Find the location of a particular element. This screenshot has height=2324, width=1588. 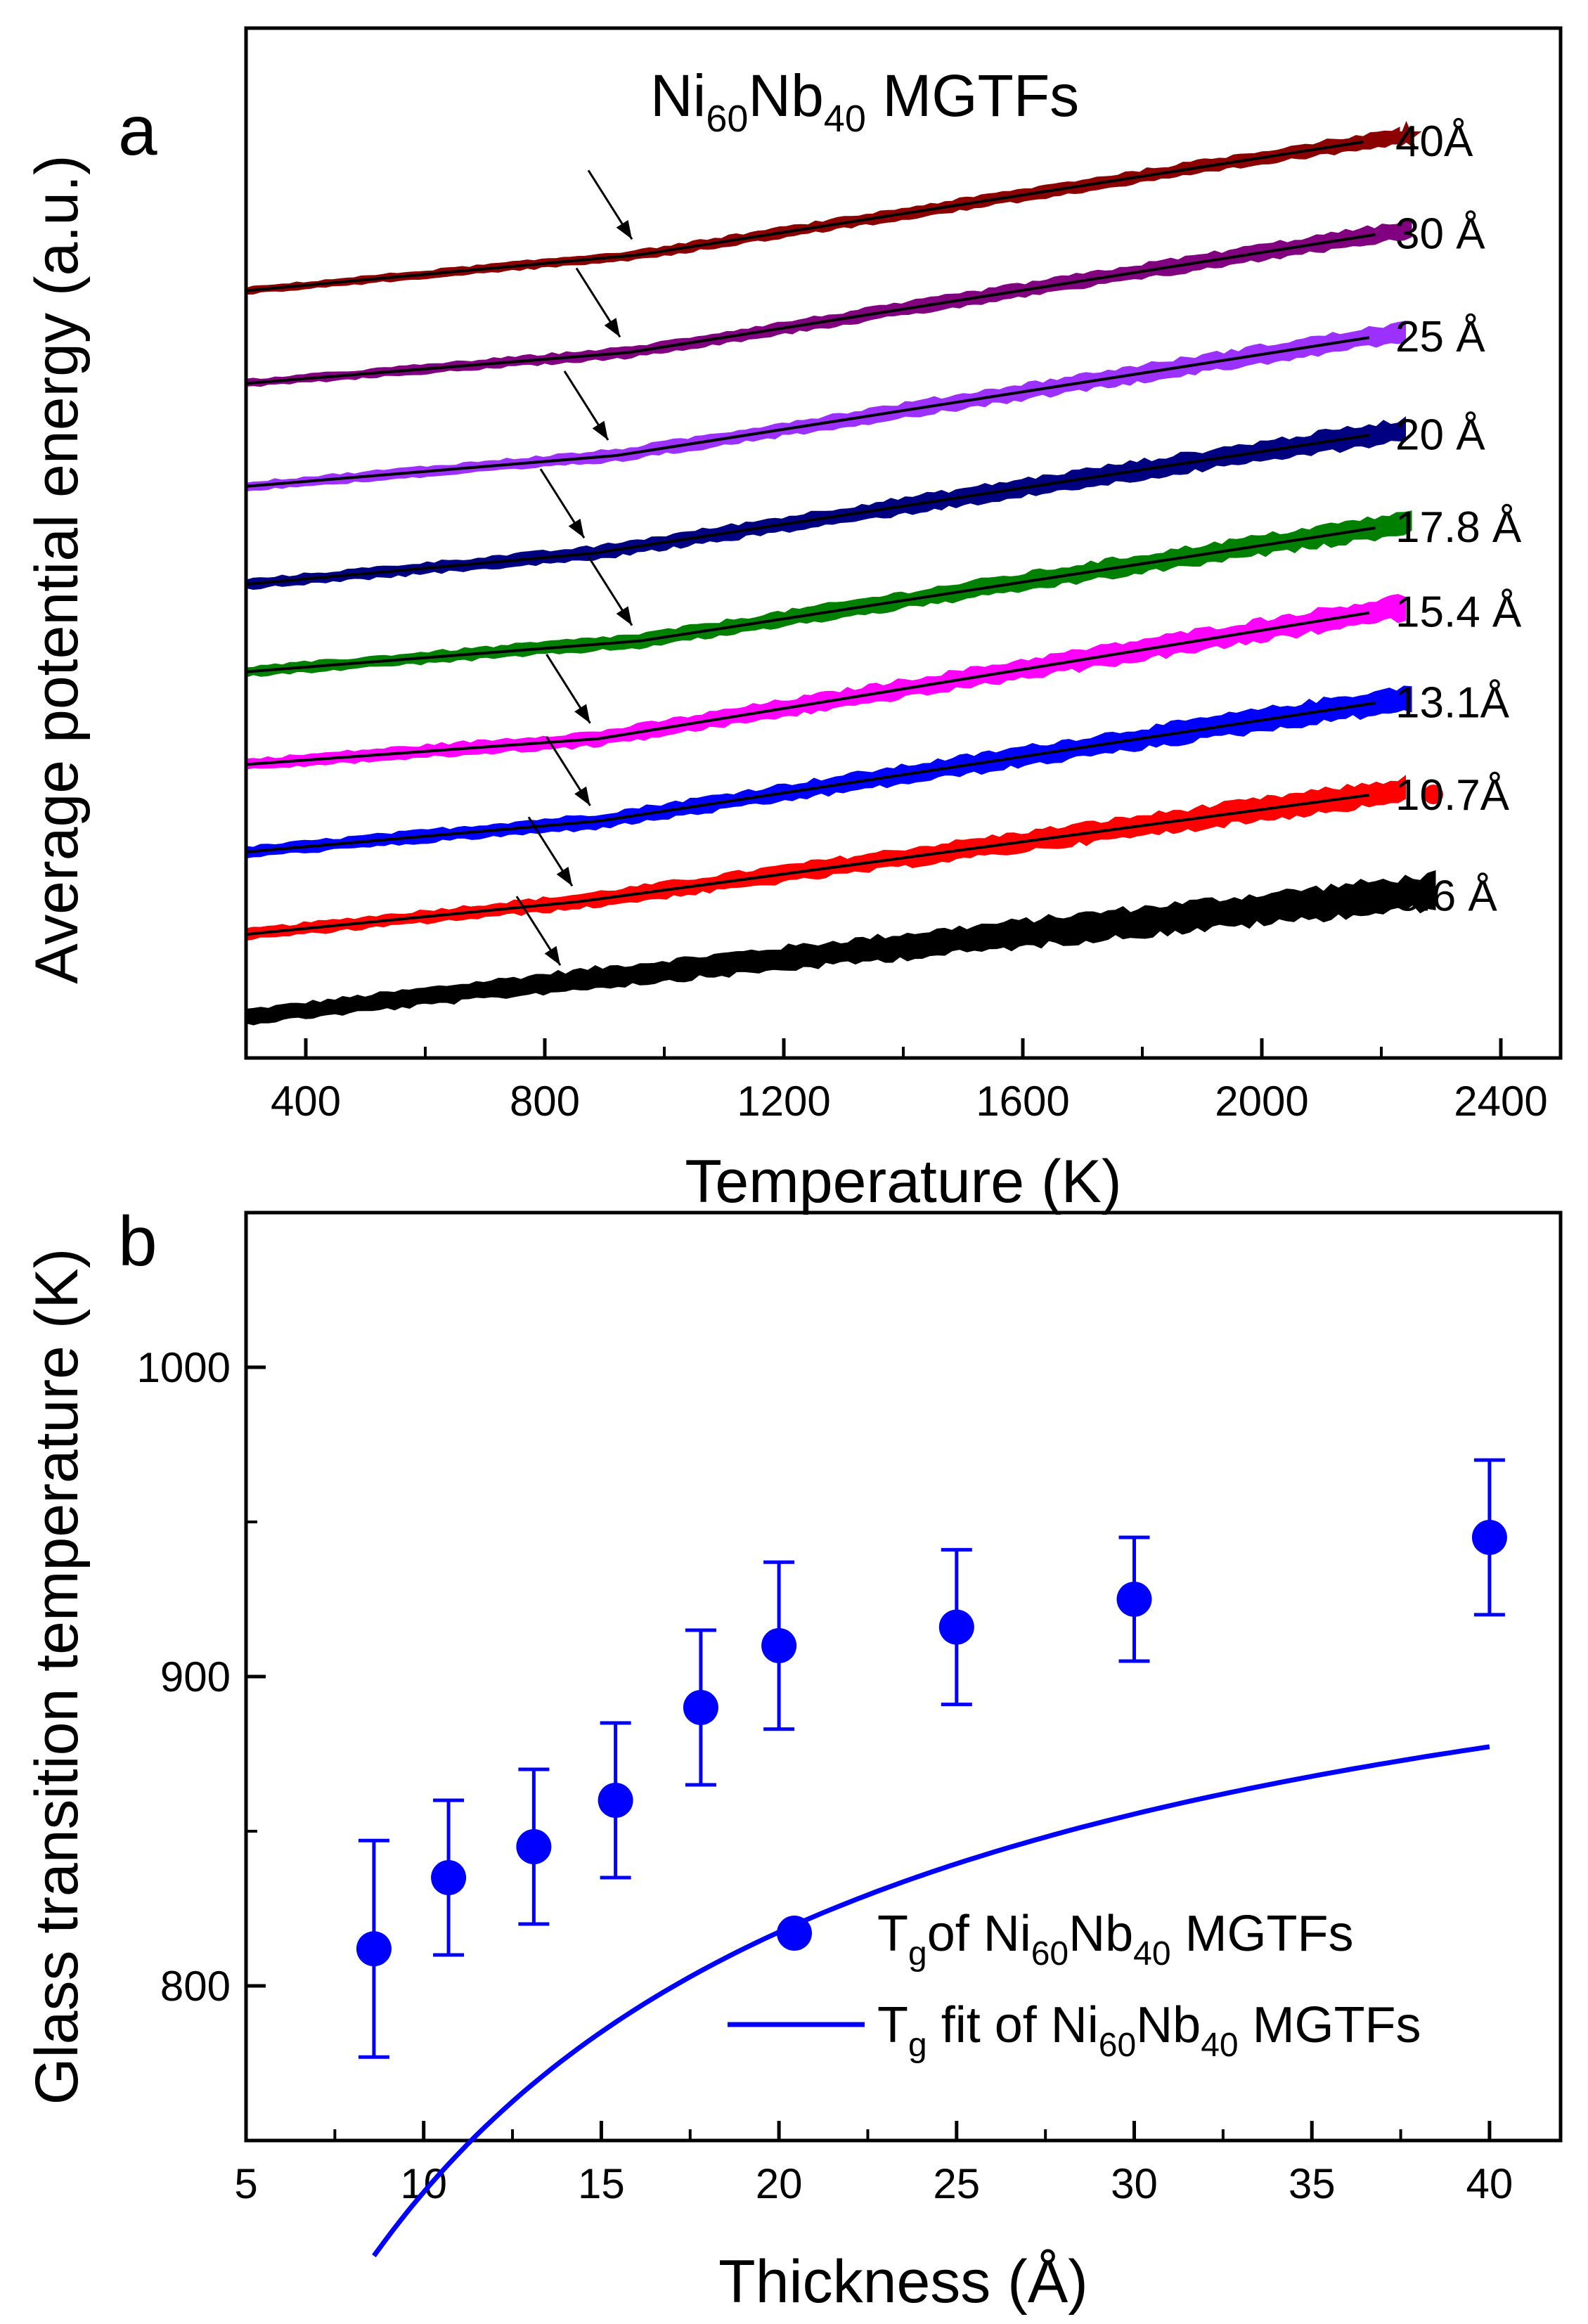

legend-marker-circle is located at coordinates (794, 1934).